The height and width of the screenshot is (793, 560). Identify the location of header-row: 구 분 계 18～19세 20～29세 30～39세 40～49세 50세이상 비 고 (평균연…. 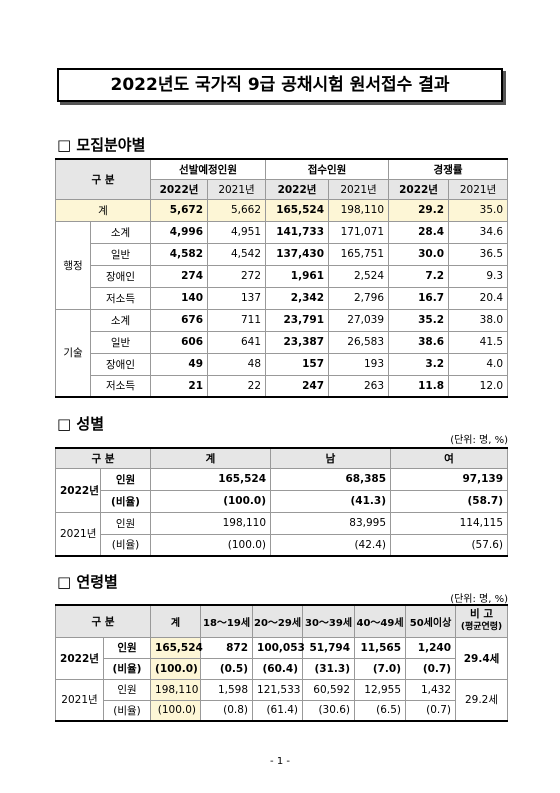
(281, 621).